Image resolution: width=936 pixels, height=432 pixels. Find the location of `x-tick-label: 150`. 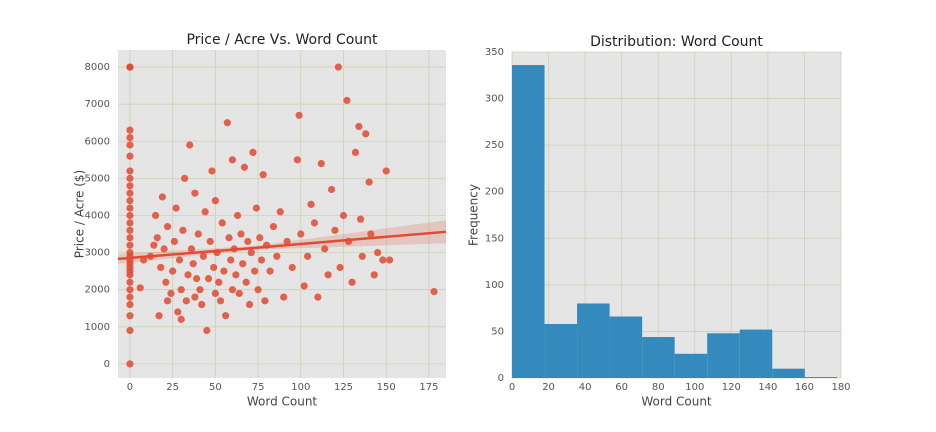

x-tick-label: 150 is located at coordinates (386, 387).